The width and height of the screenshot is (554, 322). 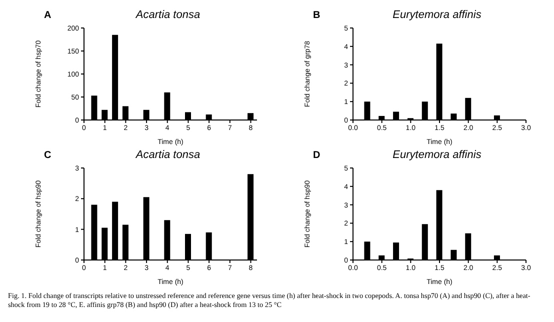 I want to click on text: A, so click(x=48, y=15).